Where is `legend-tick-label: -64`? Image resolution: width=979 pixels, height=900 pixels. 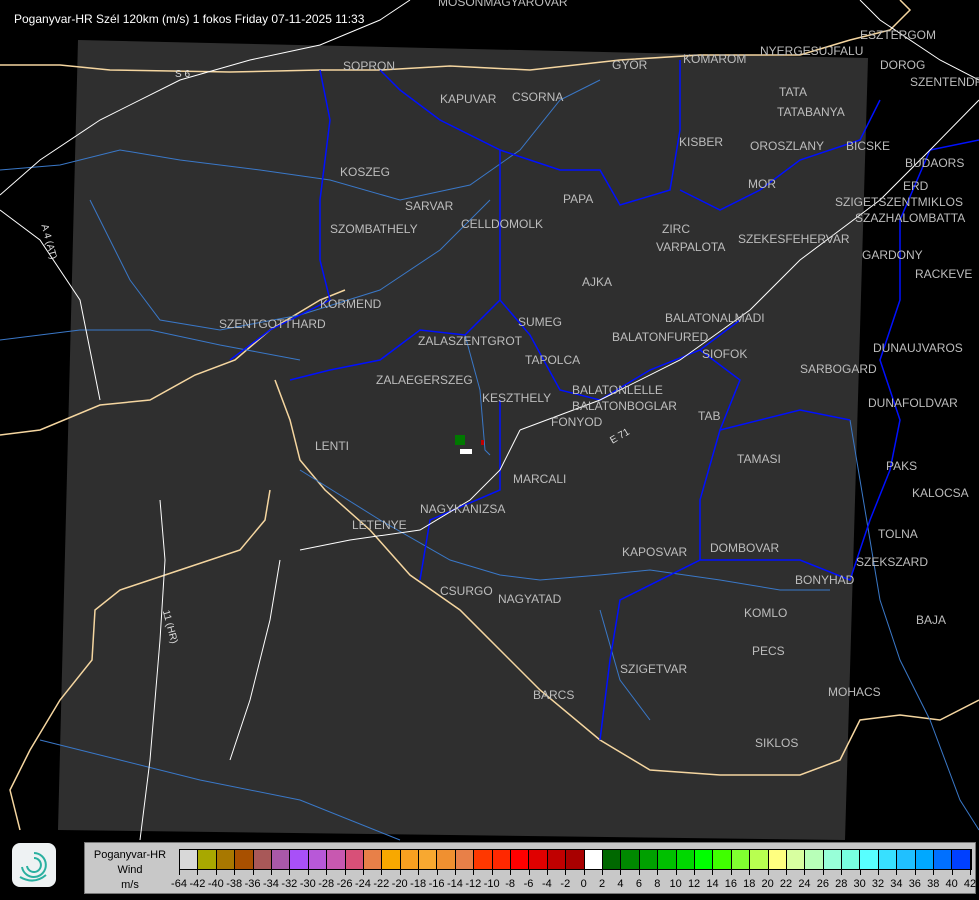
legend-tick-label: -64 is located at coordinates (179, 884).